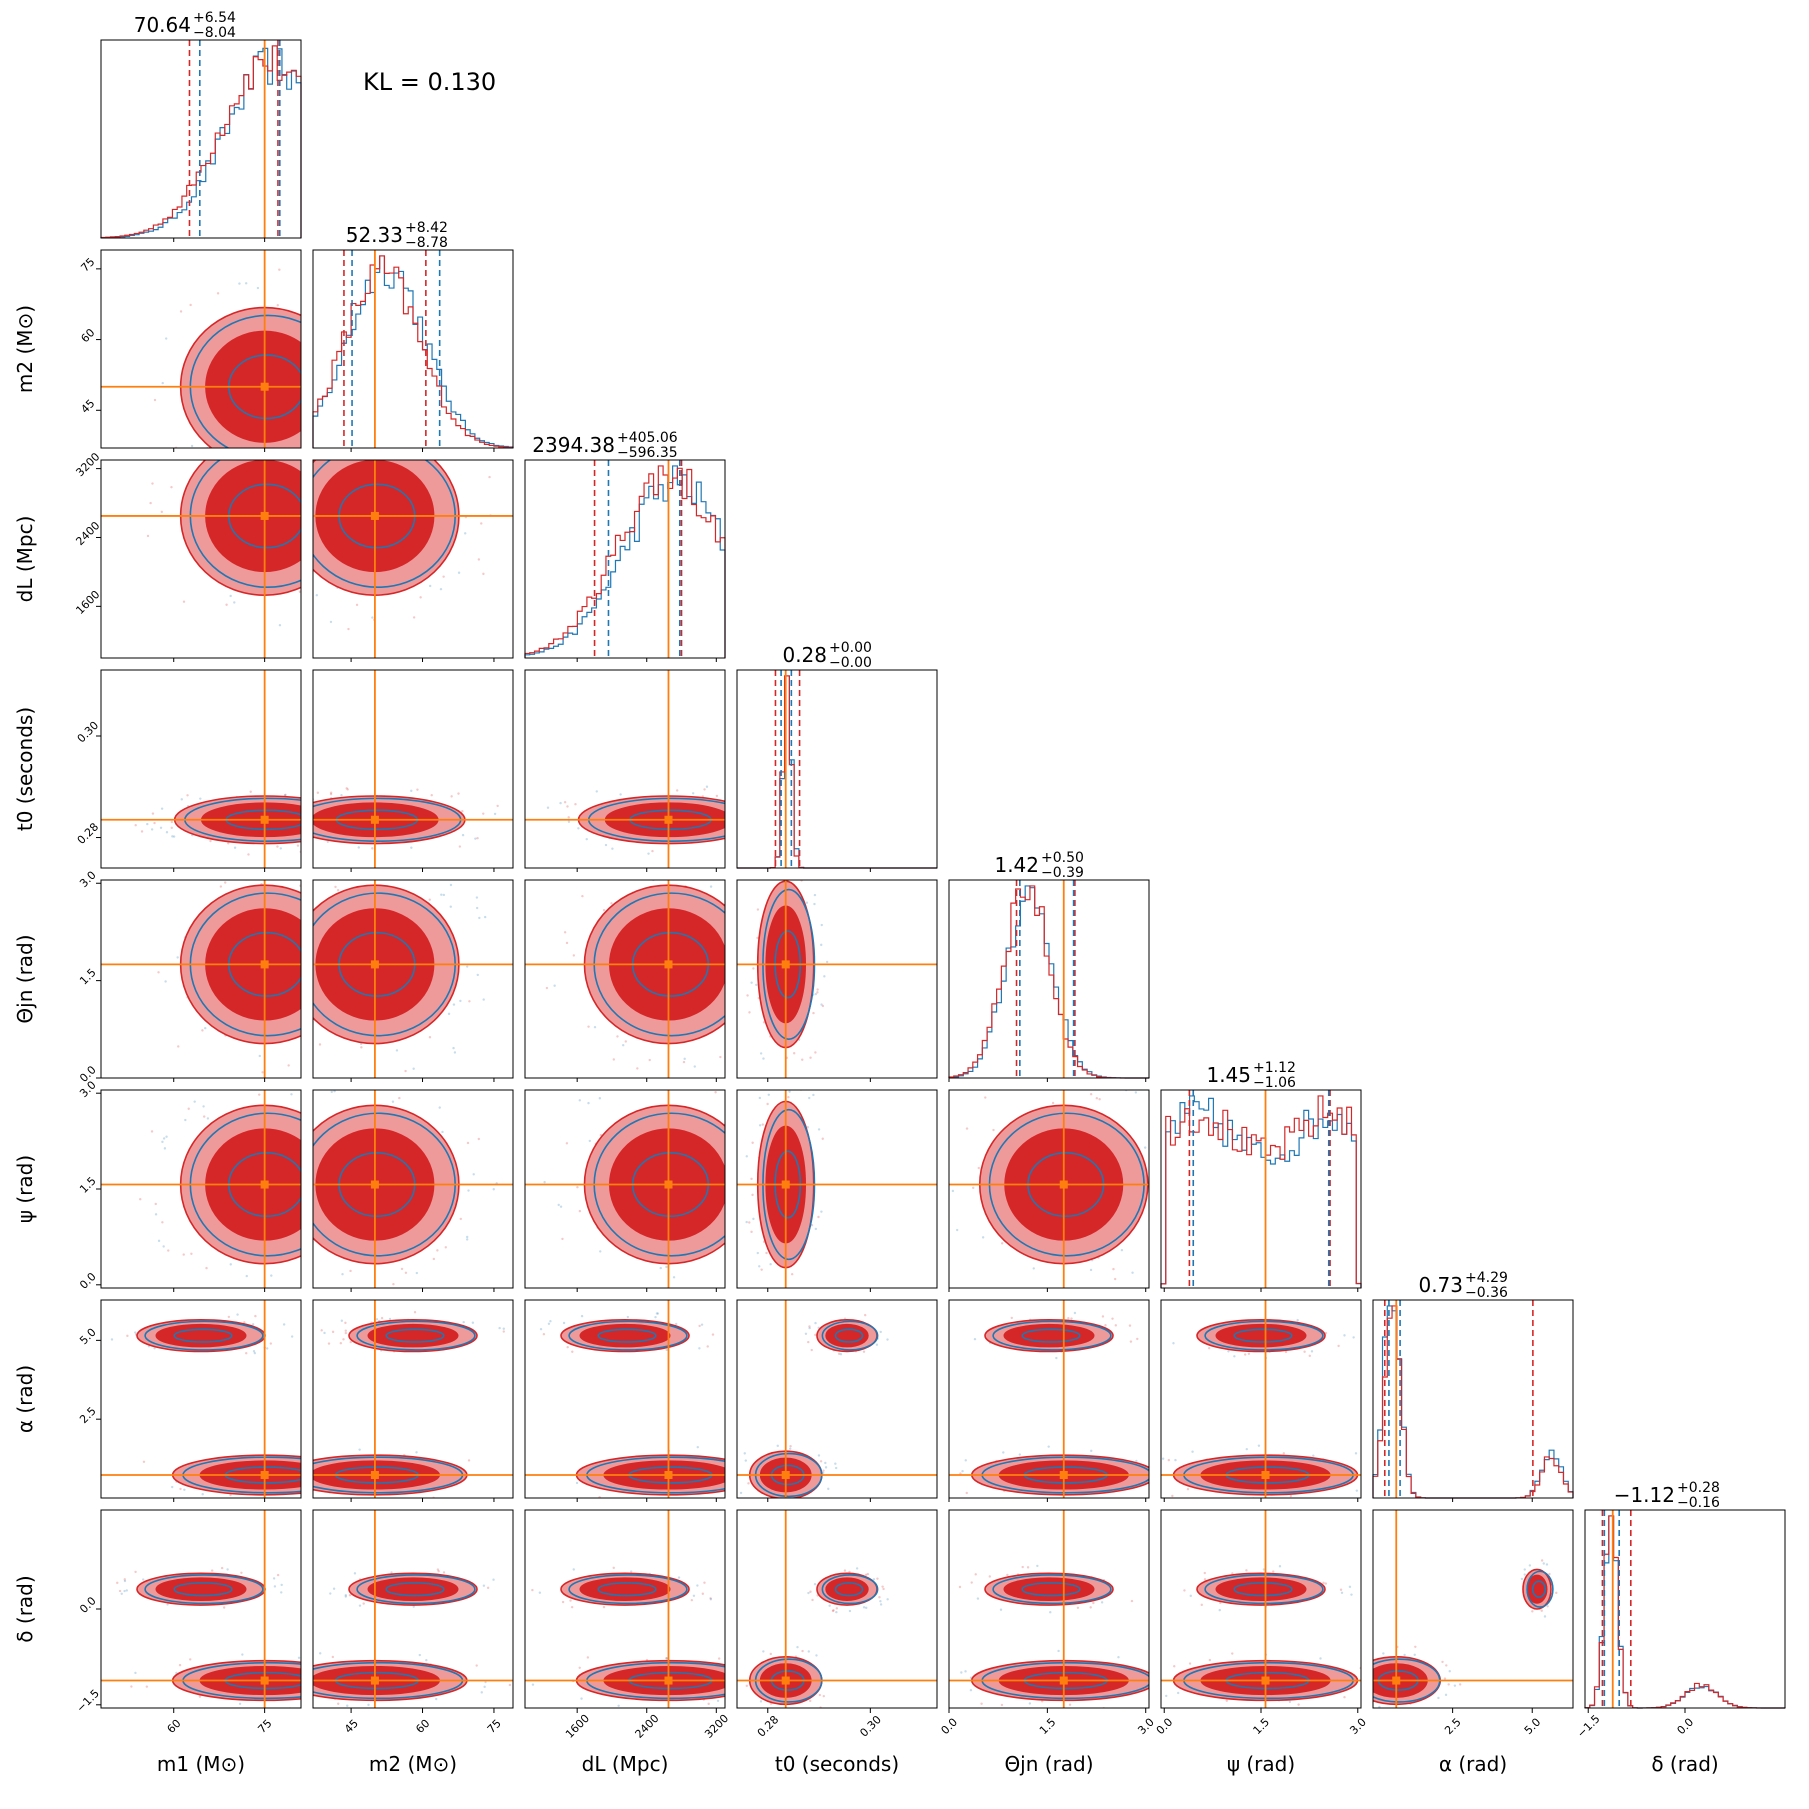 Image resolution: width=1809 pixels, height=1809 pixels. What do you see at coordinates (422, 1726) in the screenshot?
I see `x-tick-label: 60` at bounding box center [422, 1726].